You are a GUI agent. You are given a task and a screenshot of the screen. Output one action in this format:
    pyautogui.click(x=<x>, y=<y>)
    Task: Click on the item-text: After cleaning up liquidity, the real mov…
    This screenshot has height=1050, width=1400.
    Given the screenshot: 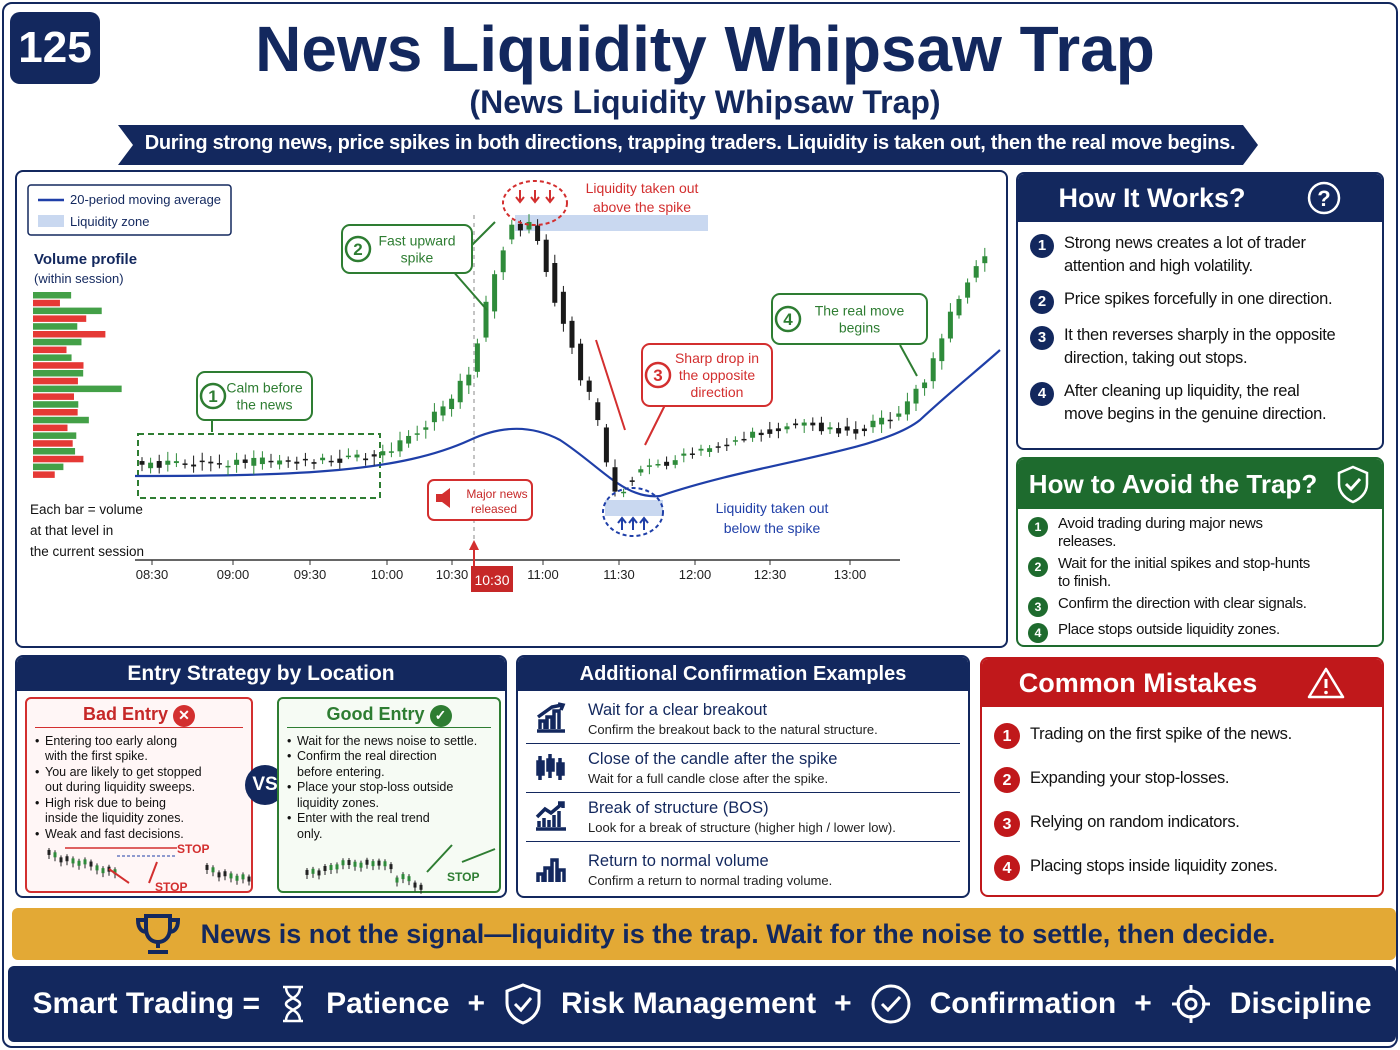 What is the action you would take?
    pyautogui.click(x=1195, y=403)
    